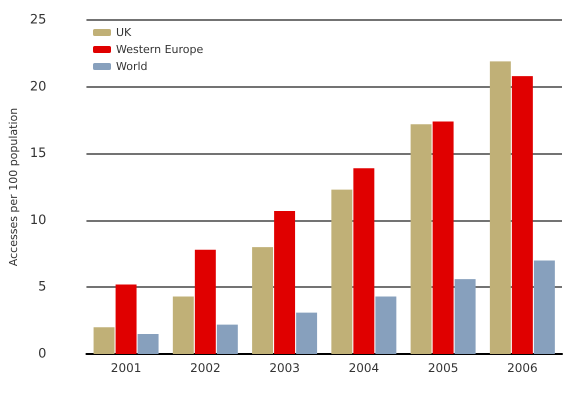 The height and width of the screenshot is (420, 568). Describe the element at coordinates (42, 354) in the screenshot. I see `y-tick-label: 0` at that location.